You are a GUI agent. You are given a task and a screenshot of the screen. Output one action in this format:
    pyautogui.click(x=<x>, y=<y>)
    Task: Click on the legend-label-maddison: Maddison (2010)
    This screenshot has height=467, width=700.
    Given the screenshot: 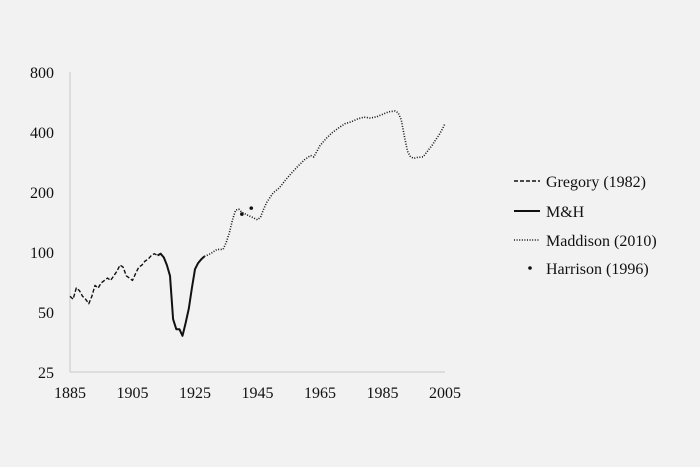 What is the action you would take?
    pyautogui.click(x=601, y=241)
    